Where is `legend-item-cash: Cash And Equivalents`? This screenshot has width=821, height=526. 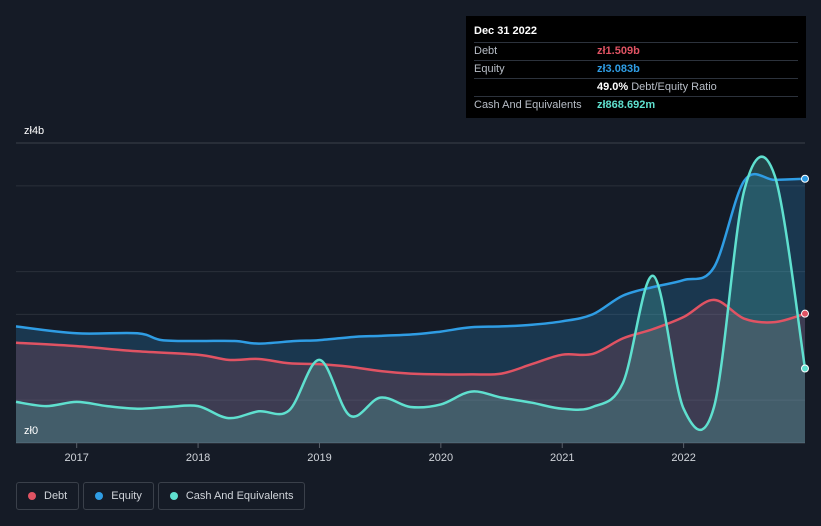
legend-item-cash: Cash And Equivalents is located at coordinates (231, 496).